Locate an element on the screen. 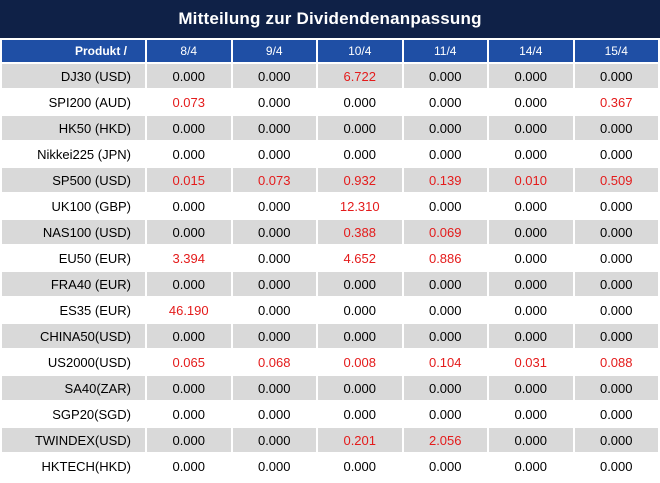  value-cell: 0.031 is located at coordinates (531, 362).